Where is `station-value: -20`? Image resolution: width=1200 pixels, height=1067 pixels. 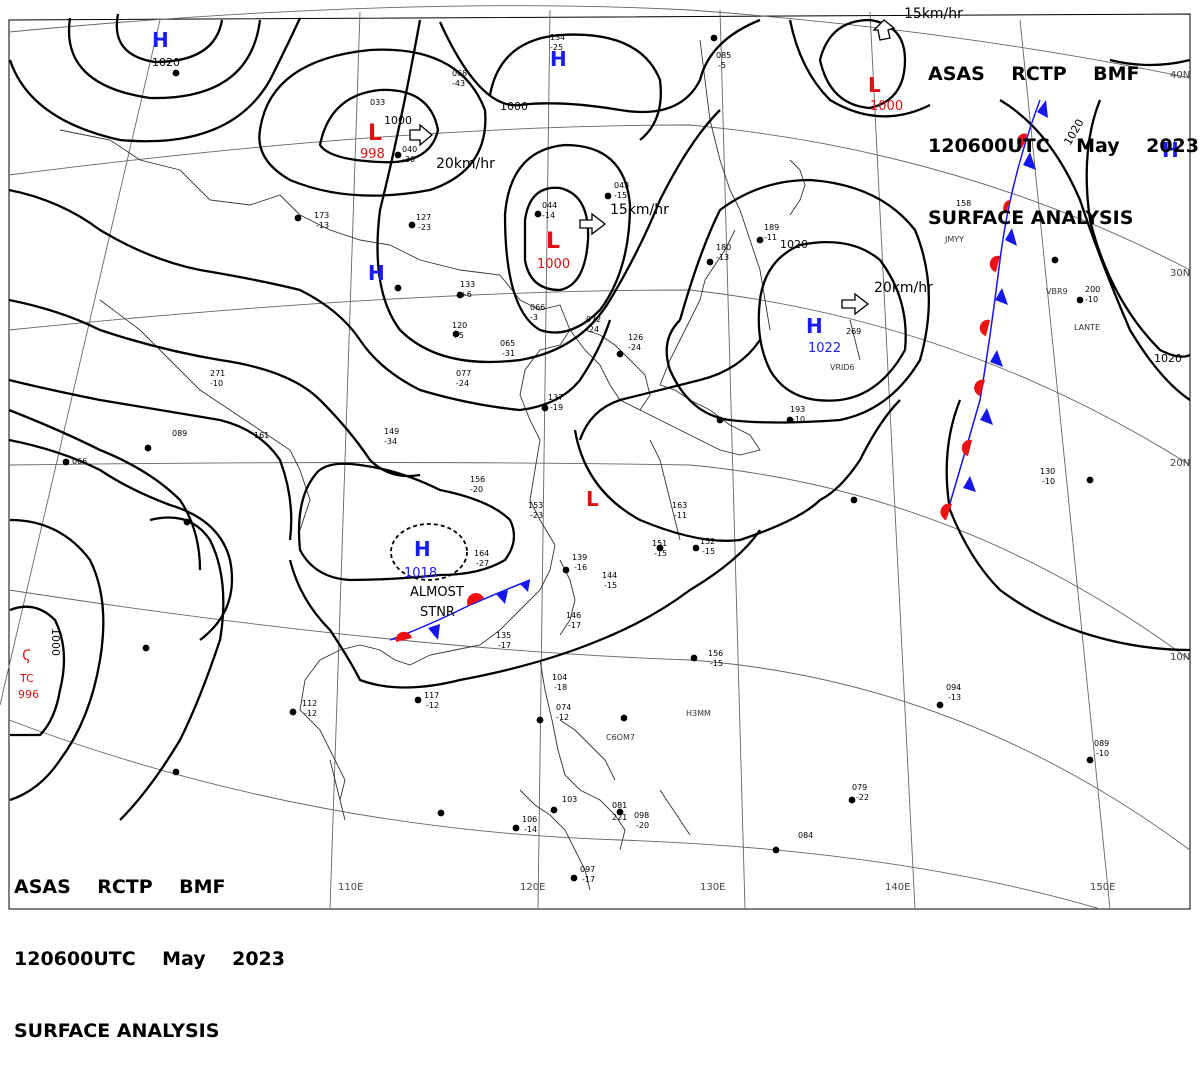 station-value: -20 is located at coordinates (642, 825).